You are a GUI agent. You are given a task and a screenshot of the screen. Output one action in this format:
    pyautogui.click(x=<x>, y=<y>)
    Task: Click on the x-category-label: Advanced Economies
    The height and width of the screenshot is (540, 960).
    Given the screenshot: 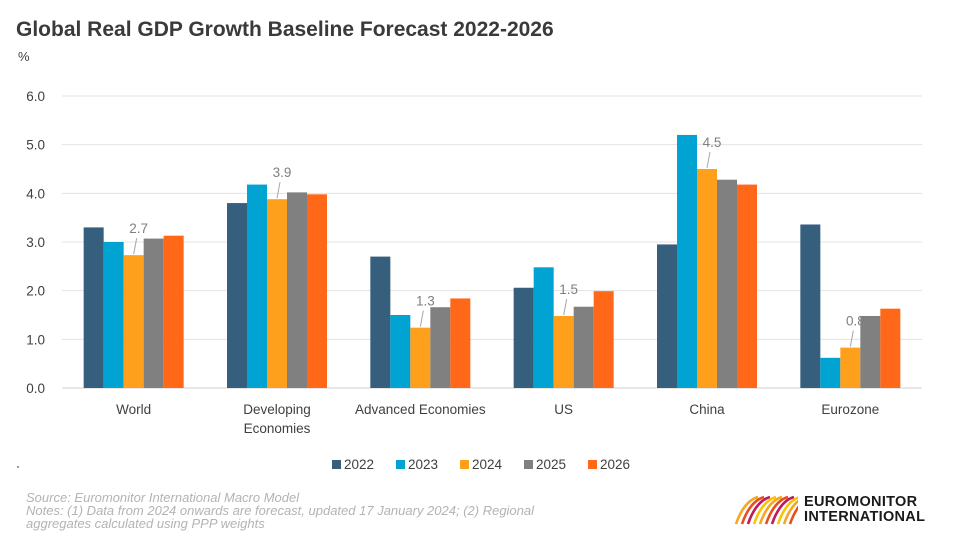 What is the action you would take?
    pyautogui.click(x=420, y=409)
    